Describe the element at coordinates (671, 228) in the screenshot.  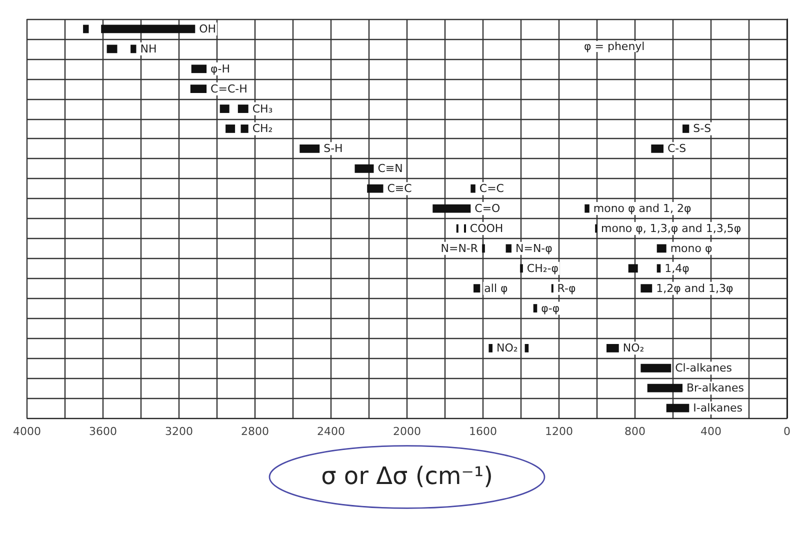
I see `series-label: mono φ, 1,3,φ and 1,3,5φ` at that location.